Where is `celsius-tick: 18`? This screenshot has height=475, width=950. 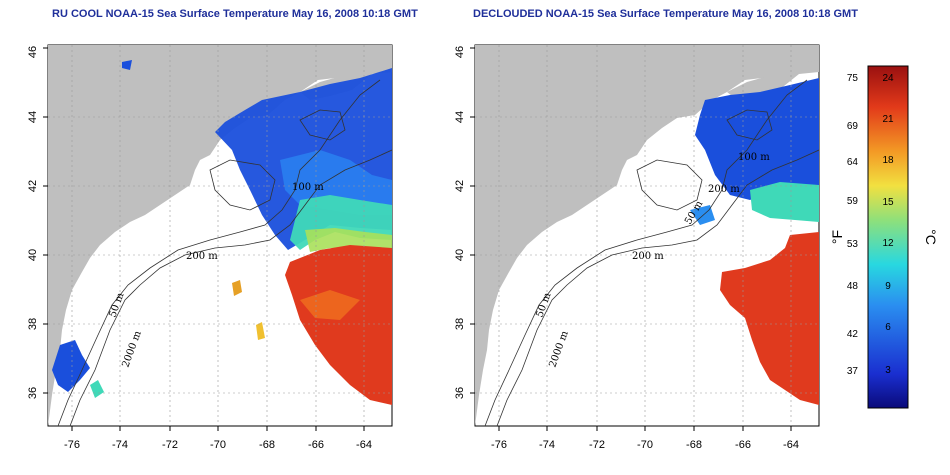
celsius-tick: 18 is located at coordinates (888, 160).